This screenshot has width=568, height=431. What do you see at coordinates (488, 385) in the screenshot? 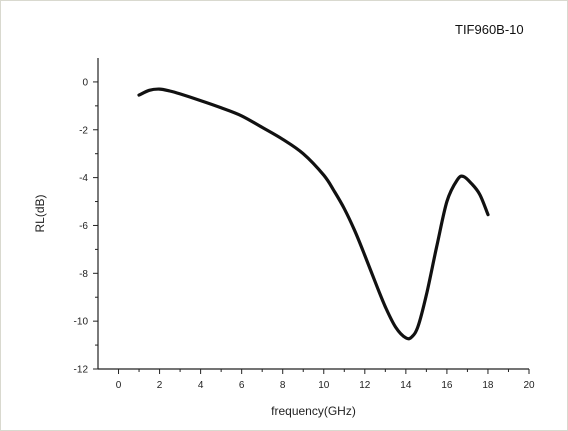
I see `x-tick-label: 18` at bounding box center [488, 385].